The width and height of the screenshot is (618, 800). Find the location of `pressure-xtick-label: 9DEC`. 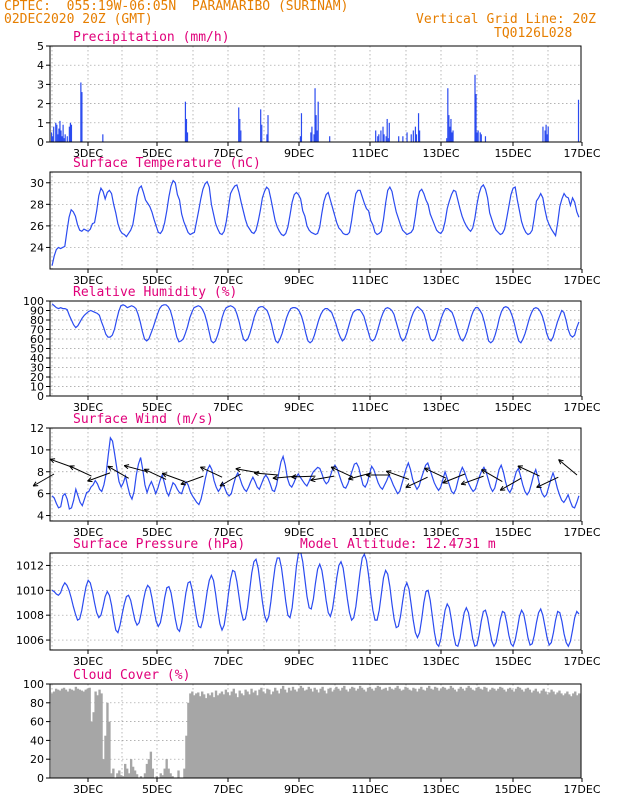

pressure-xtick-label: 9DEC is located at coordinates (299, 661).